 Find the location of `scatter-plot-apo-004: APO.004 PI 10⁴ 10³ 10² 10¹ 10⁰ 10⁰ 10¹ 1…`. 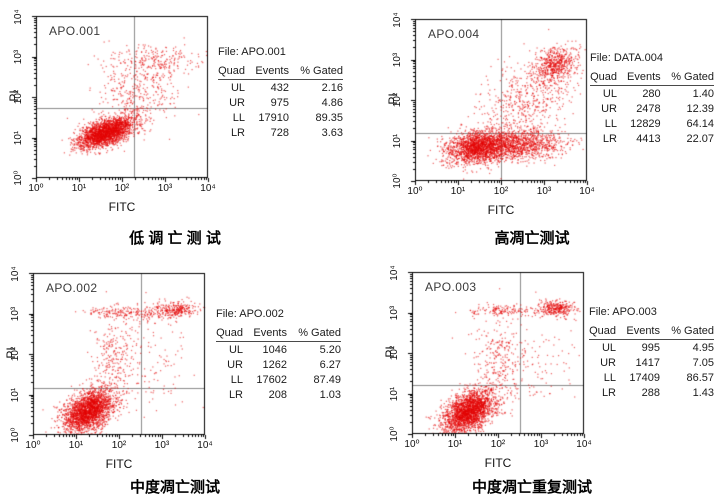

scatter-plot-apo-004: APO.004 PI 10⁴ 10³ 10² 10¹ 10⁰ 10⁰ 10¹ 1… is located at coordinates (497, 114).